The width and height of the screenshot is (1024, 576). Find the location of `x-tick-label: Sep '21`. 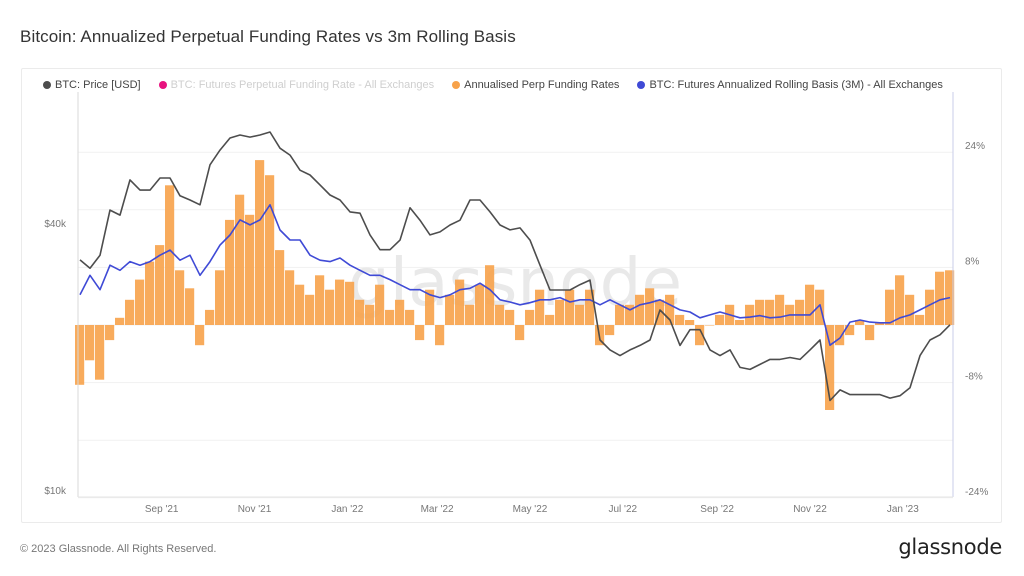

x-tick-label: Sep '21 is located at coordinates (162, 509).